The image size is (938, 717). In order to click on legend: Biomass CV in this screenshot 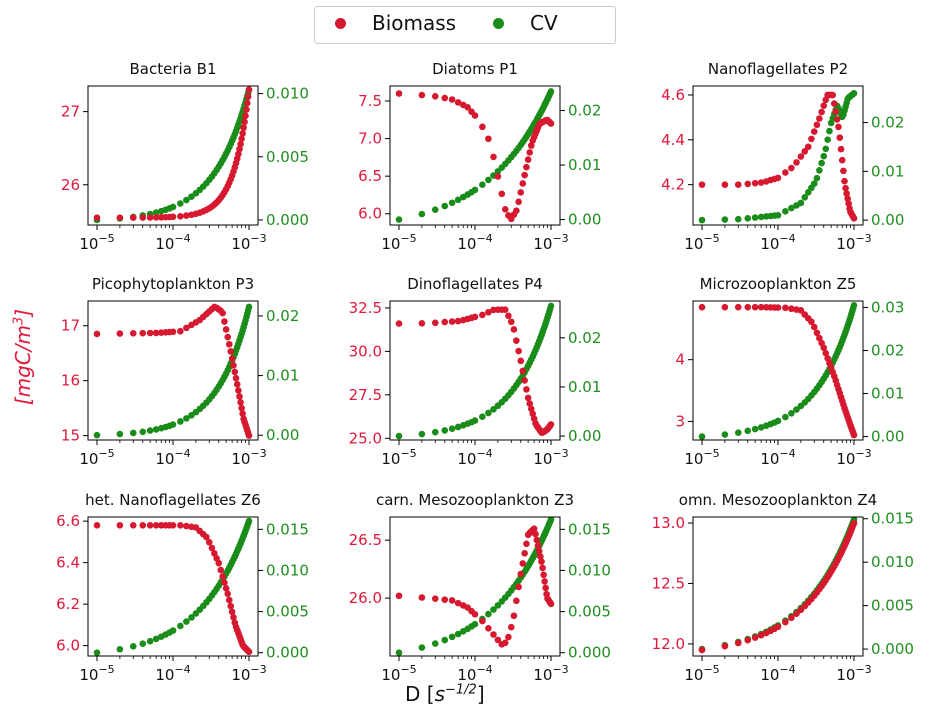, I will do `click(465, 25)`.